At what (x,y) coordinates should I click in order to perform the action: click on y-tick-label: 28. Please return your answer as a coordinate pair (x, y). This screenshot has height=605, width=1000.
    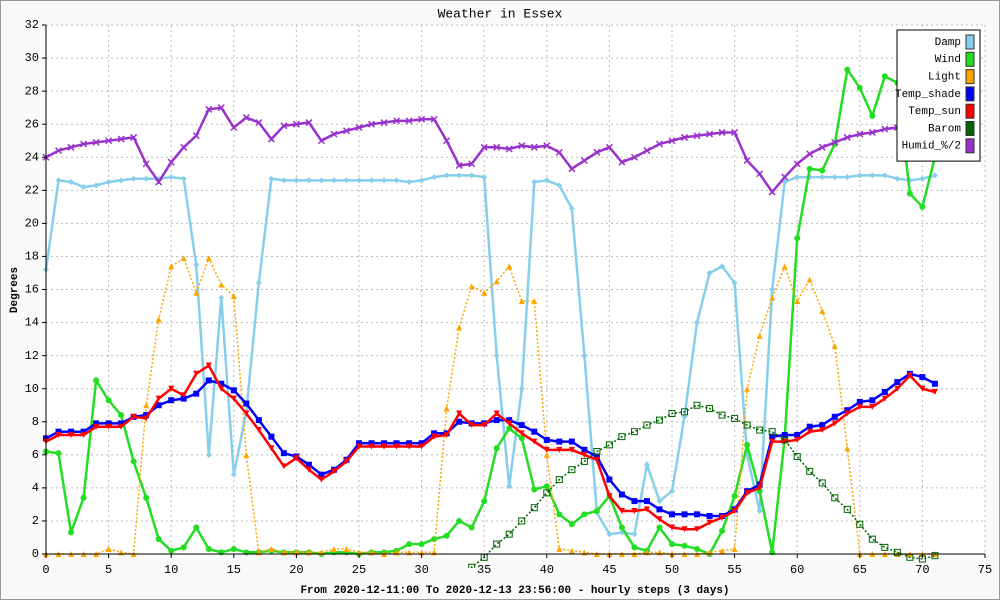
    Looking at the image, I should click on (32, 91).